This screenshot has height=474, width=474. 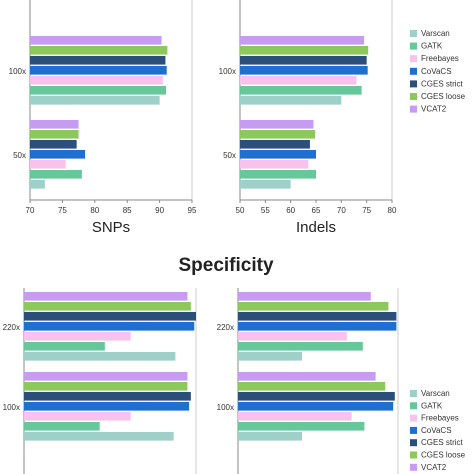 What do you see at coordinates (30, 210) in the screenshot?
I see `x-tick-label: 70` at bounding box center [30, 210].